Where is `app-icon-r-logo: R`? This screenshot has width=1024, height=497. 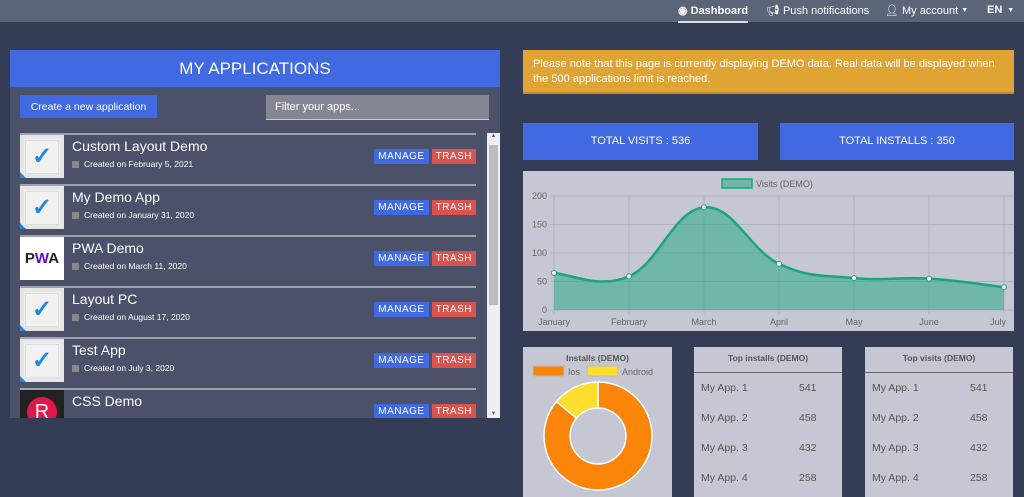
app-icon-r-logo: R is located at coordinates (42, 404).